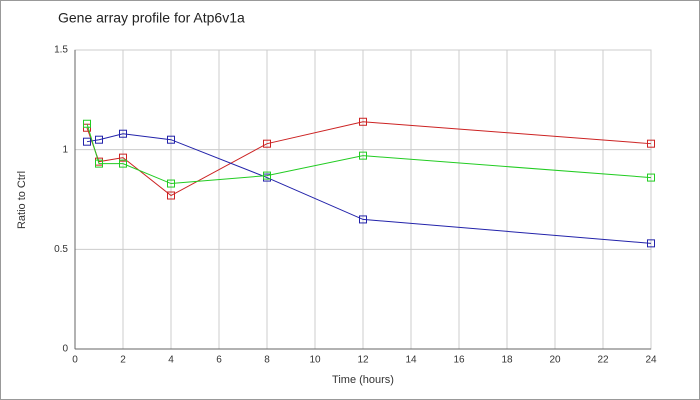  What do you see at coordinates (651, 360) in the screenshot?
I see `x-tick-label: 24` at bounding box center [651, 360].